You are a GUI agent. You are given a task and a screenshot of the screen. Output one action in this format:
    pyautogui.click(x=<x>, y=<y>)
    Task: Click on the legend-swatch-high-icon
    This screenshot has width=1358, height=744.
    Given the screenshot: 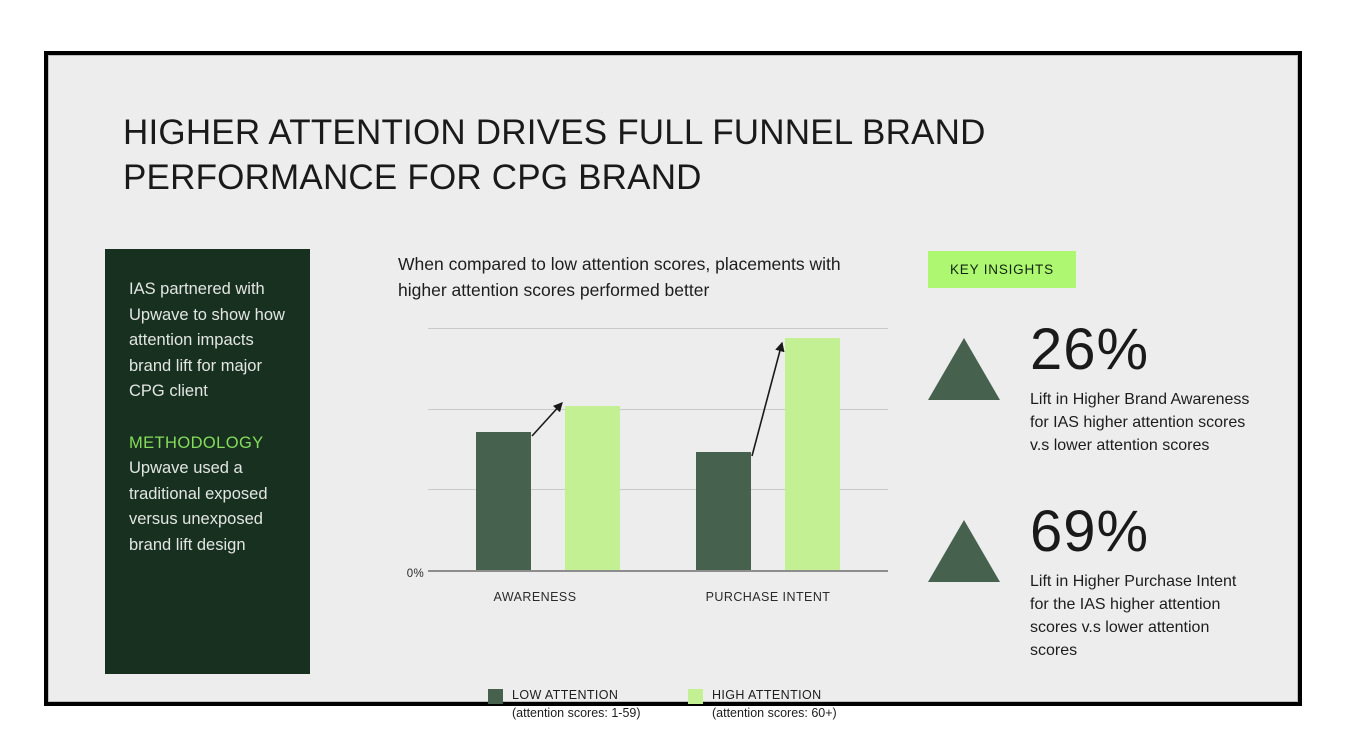 What is the action you would take?
    pyautogui.click(x=695, y=696)
    